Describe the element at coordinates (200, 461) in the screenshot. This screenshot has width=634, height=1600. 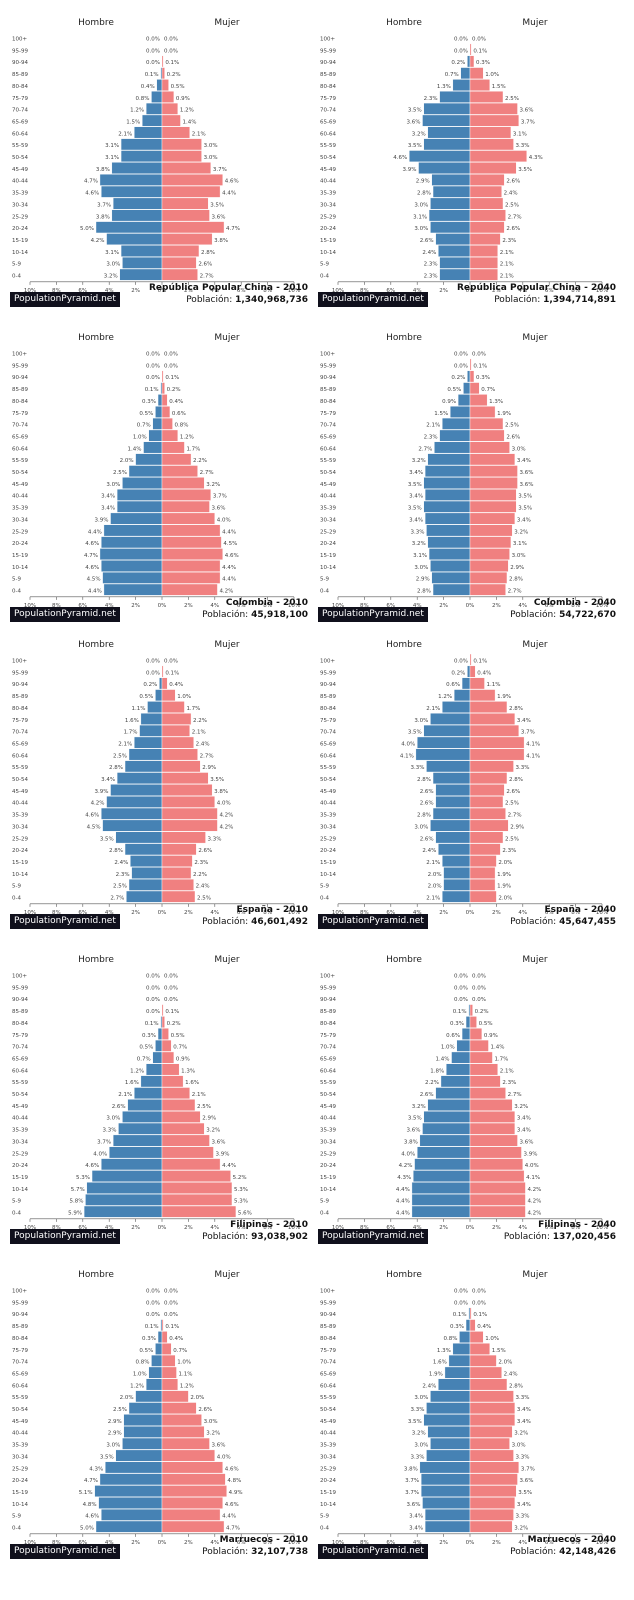
I see `female-value-label: 2.2%` at that location.